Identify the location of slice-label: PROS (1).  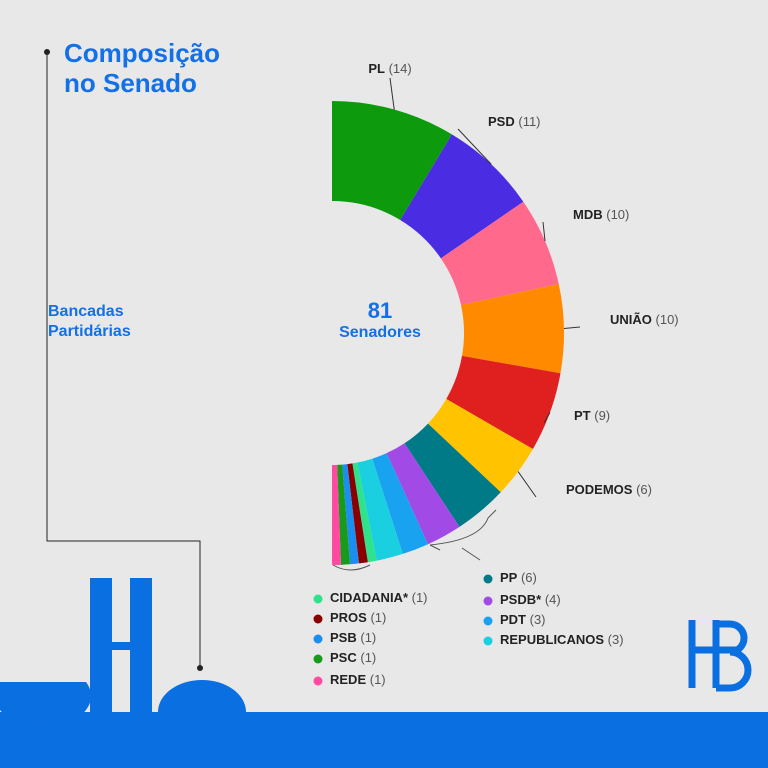
(358, 617).